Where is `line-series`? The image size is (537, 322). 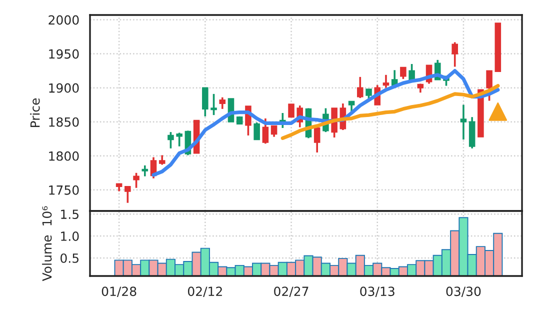
line-series is located at coordinates (390, 112).